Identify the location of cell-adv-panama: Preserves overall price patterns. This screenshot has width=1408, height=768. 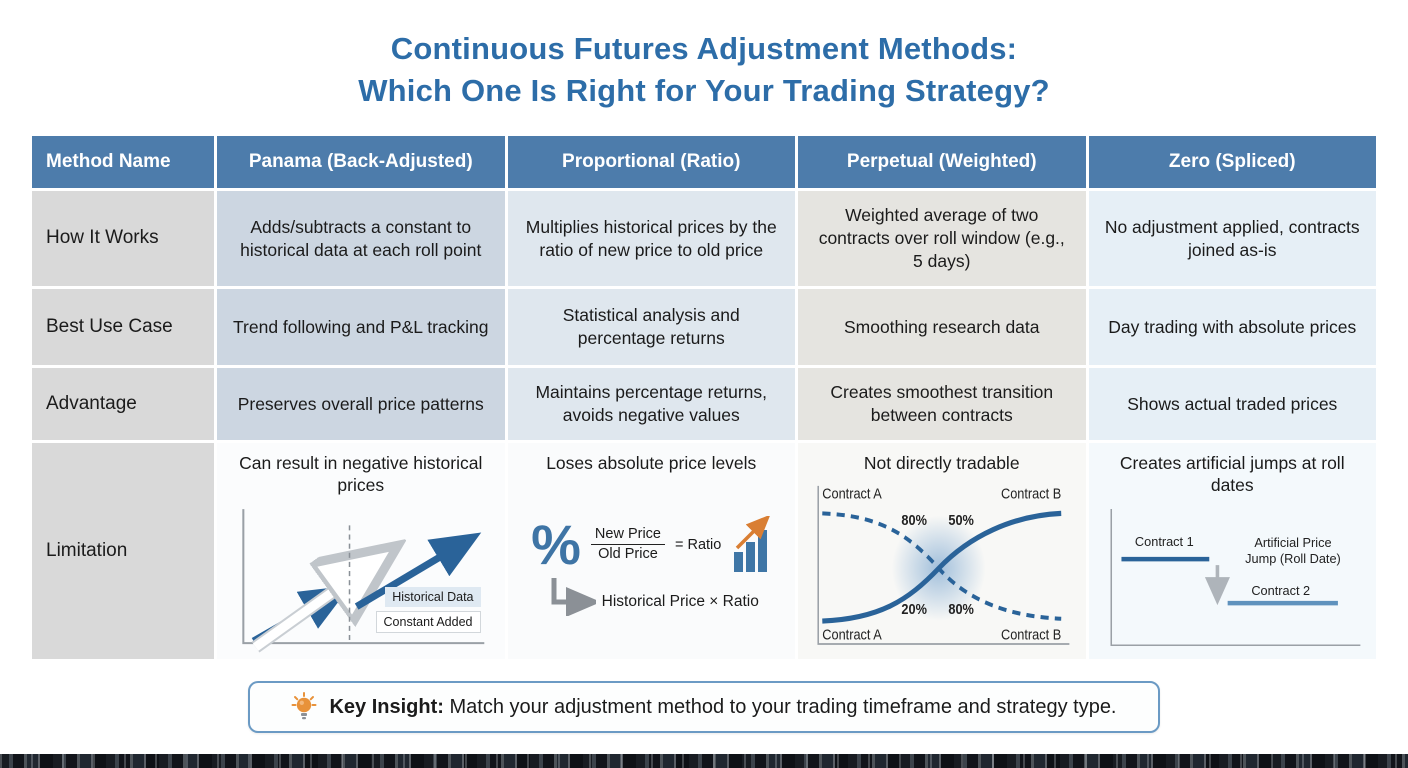
(361, 404).